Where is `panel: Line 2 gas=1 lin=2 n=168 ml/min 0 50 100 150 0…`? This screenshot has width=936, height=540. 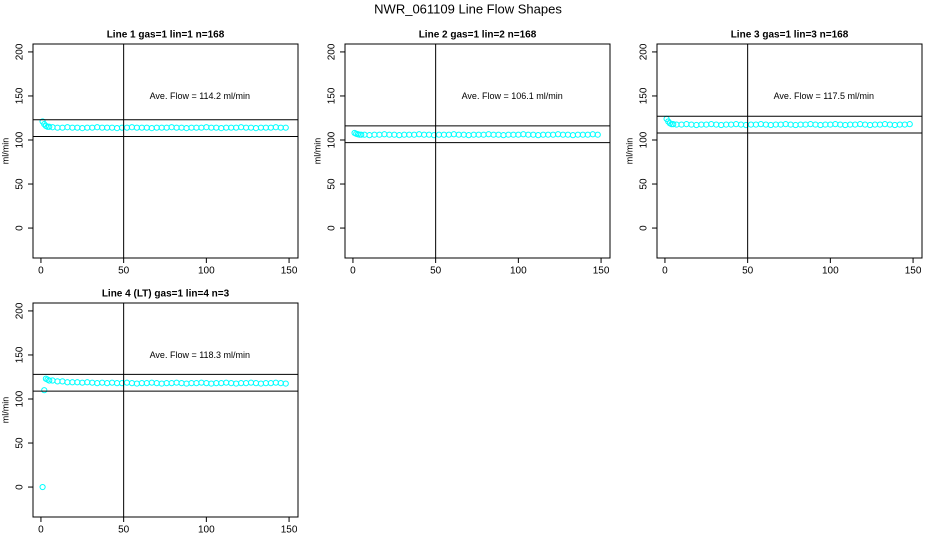 panel: Line 2 gas=1 lin=2 n=168 ml/min 0 50 100 150 0… is located at coordinates (461, 153).